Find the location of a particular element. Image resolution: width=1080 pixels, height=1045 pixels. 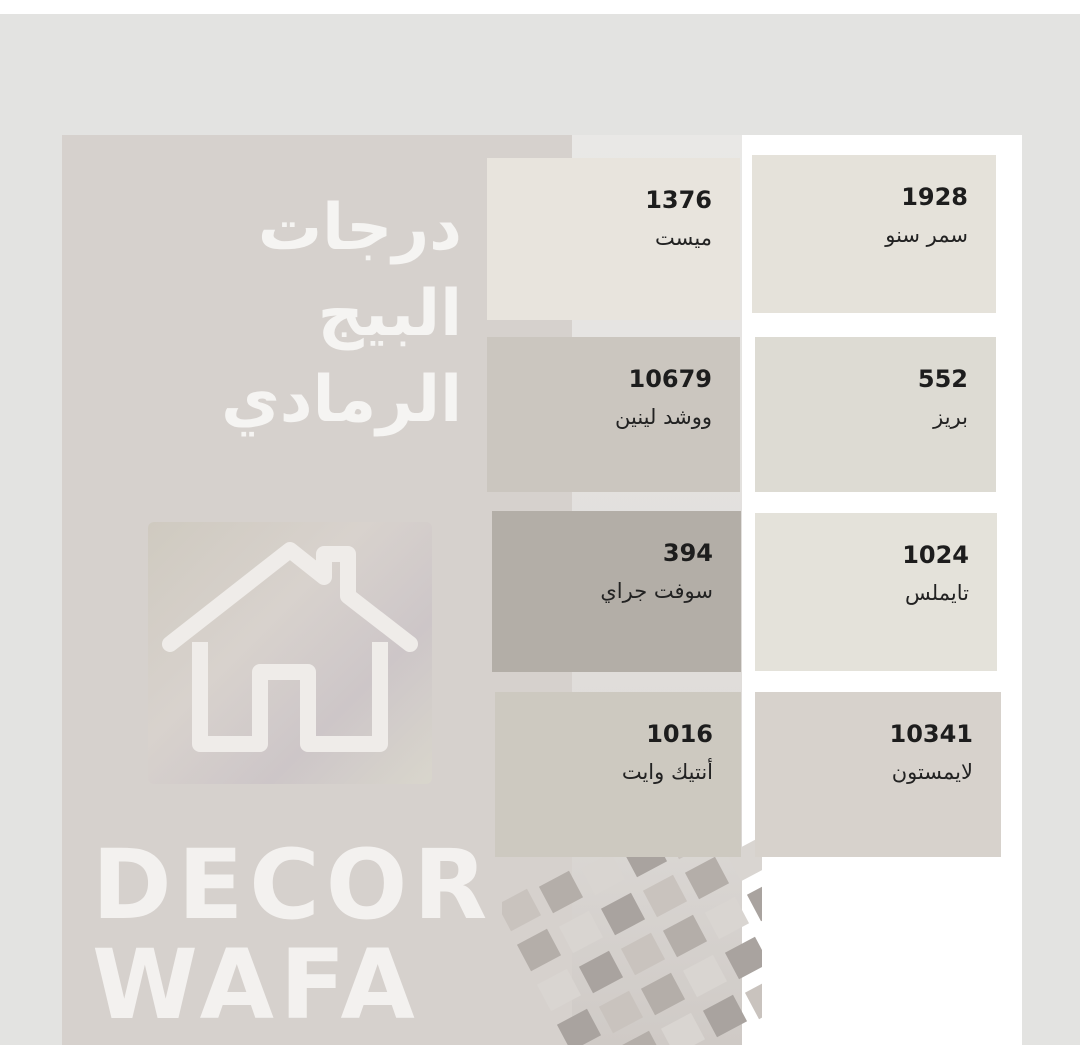

house-icon-tile is located at coordinates (290, 653).